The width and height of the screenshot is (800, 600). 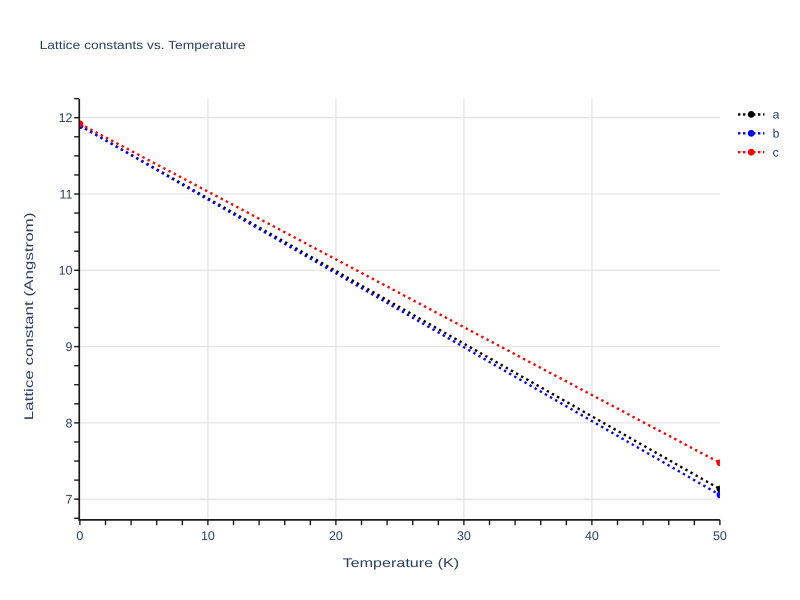 I want to click on svg-text: a, so click(x=776, y=115).